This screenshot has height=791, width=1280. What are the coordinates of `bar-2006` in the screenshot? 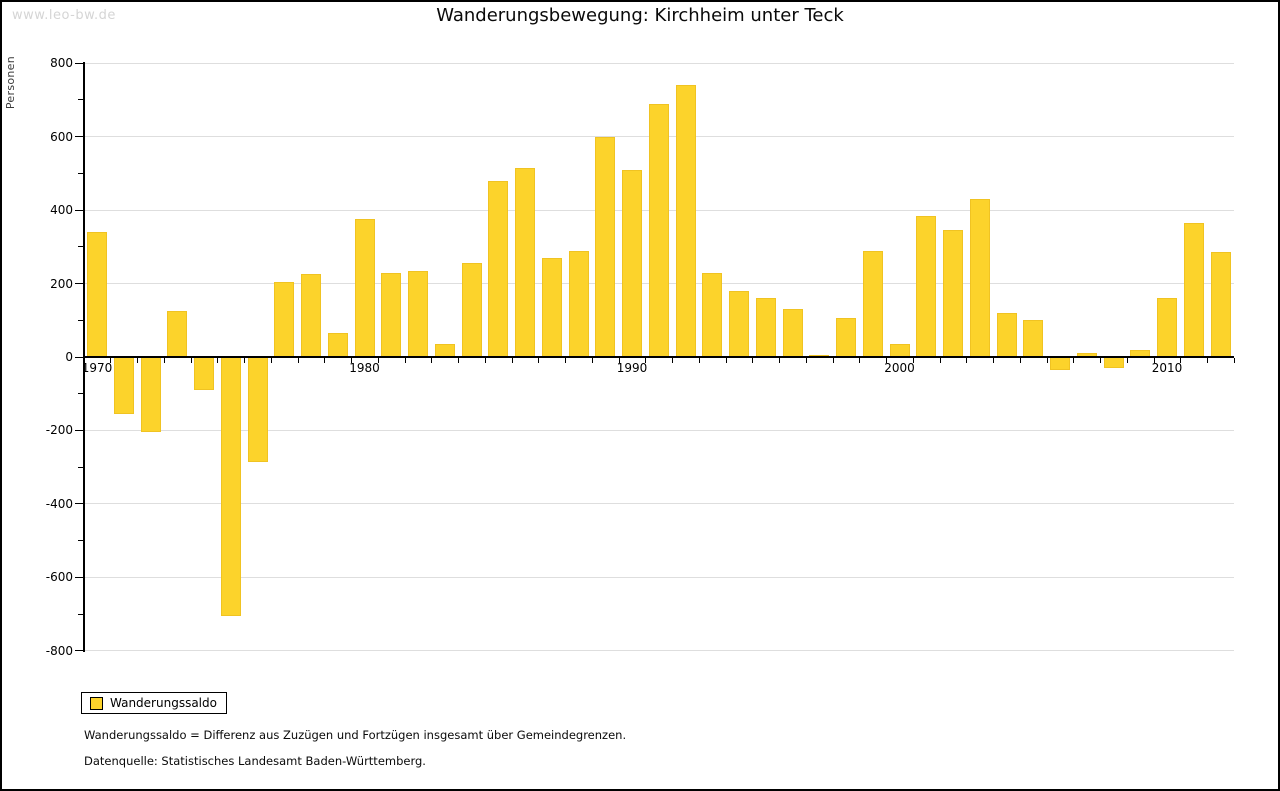 It's located at (1060, 363).